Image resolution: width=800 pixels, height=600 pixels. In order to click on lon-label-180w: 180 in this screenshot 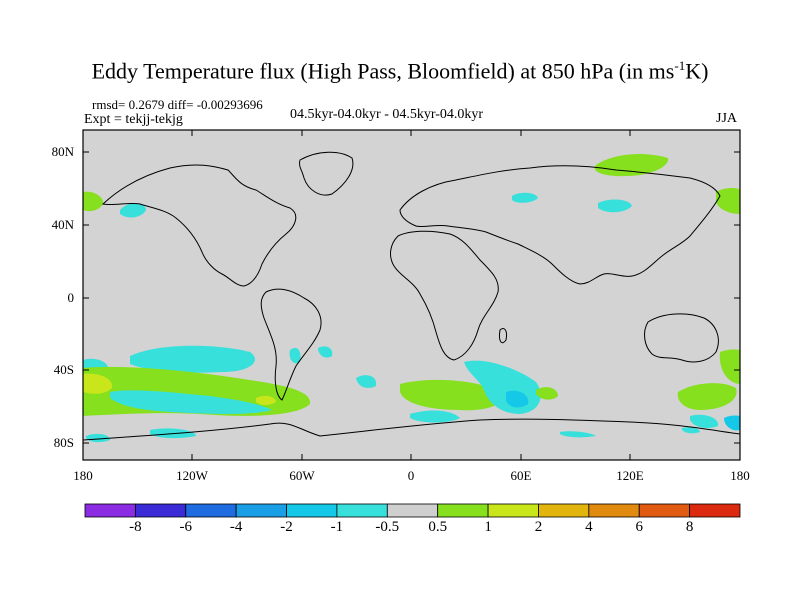, I will do `click(83, 475)`.